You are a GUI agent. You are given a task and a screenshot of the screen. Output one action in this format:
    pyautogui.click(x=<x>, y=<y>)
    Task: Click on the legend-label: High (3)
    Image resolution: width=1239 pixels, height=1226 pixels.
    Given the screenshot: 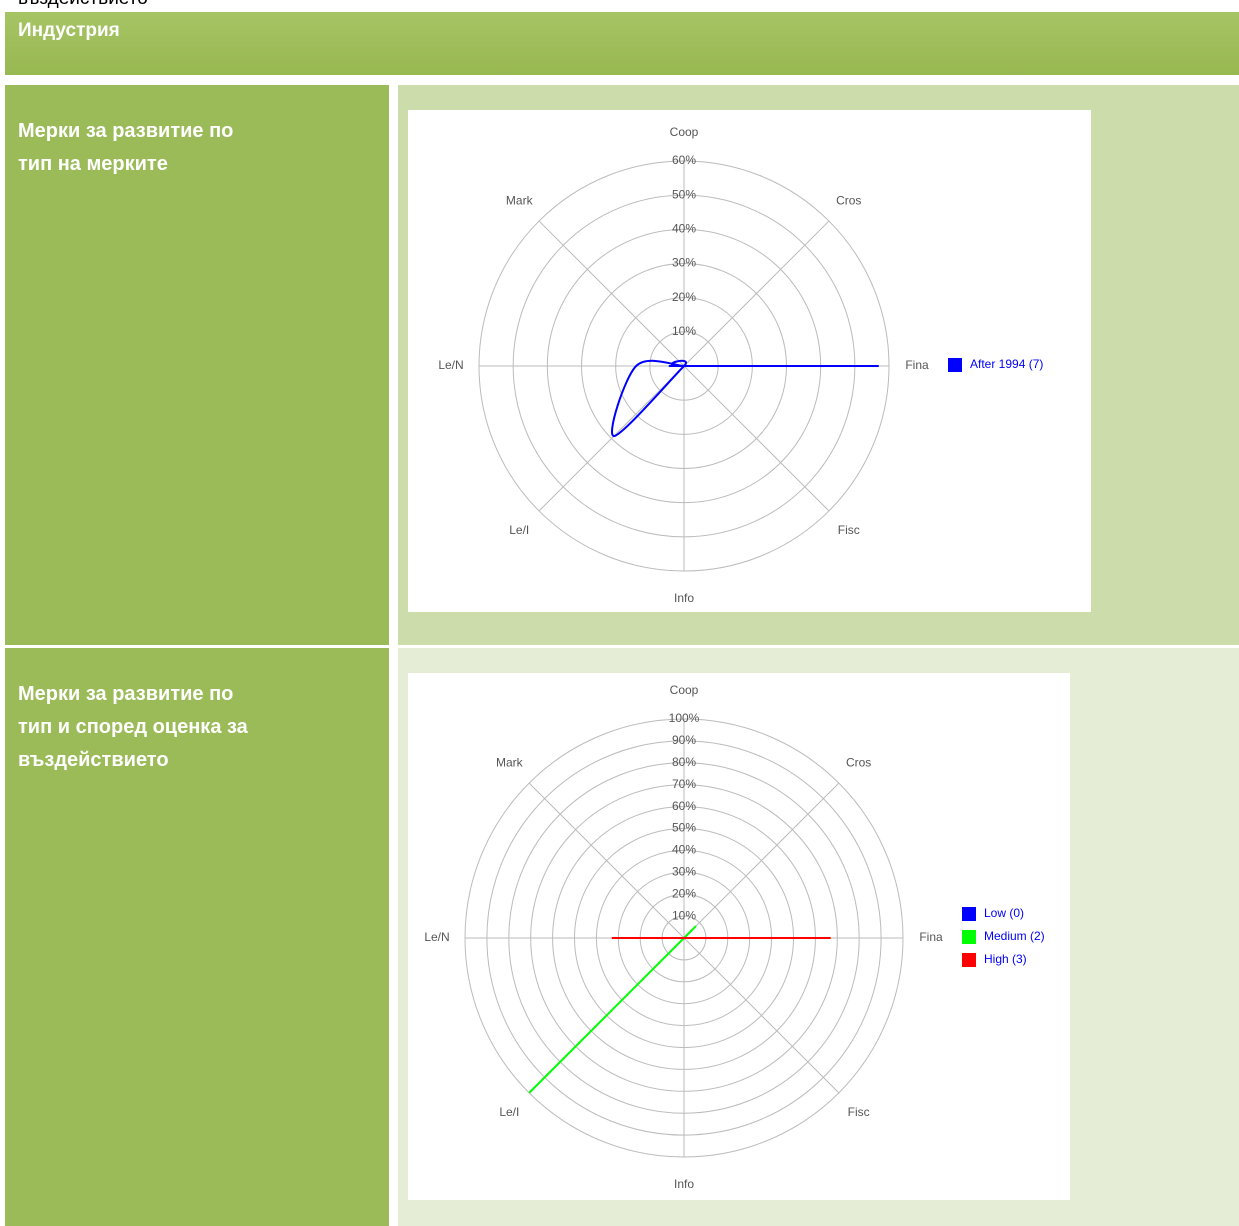 What is the action you would take?
    pyautogui.click(x=1005, y=959)
    